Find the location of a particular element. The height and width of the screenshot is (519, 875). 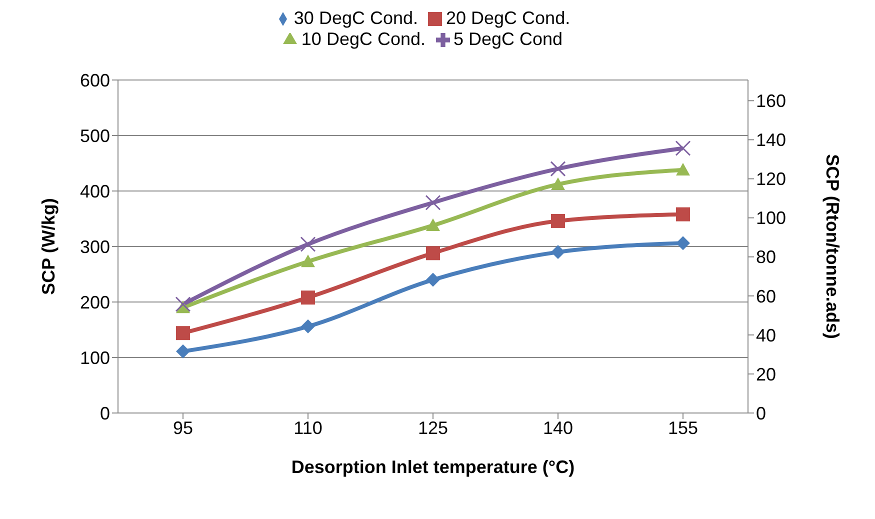

y2-tick-label: 60 is located at coordinates (766, 296).